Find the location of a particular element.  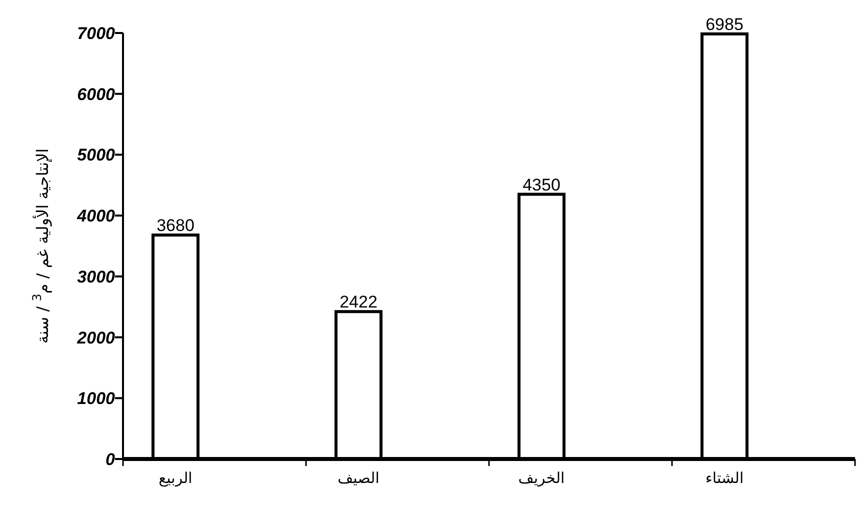

x-tick-label: الشتاء is located at coordinates (724, 478).